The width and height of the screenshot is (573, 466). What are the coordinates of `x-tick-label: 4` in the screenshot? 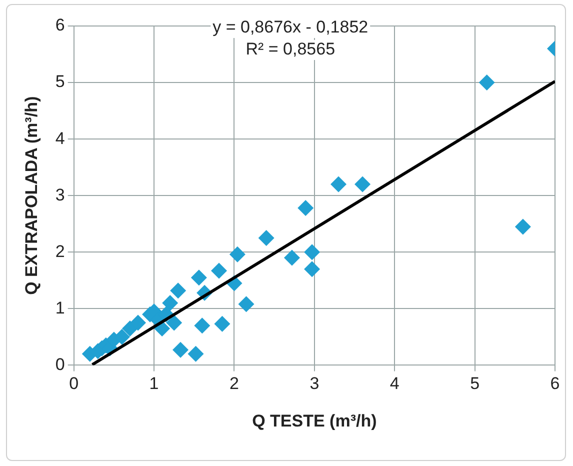 It's located at (395, 384).